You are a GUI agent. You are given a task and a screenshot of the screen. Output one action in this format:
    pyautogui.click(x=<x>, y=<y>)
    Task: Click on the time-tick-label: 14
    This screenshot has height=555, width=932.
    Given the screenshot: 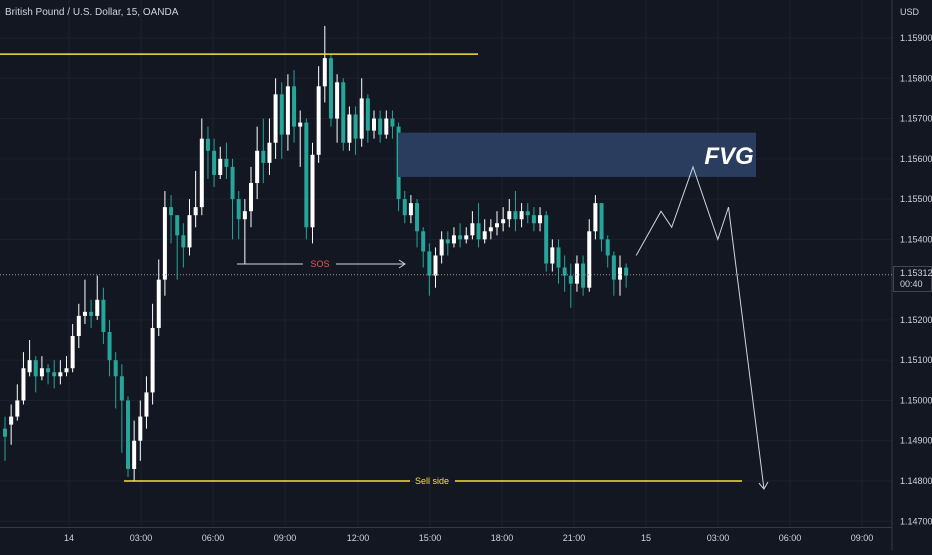 What is the action you would take?
    pyautogui.click(x=69, y=538)
    